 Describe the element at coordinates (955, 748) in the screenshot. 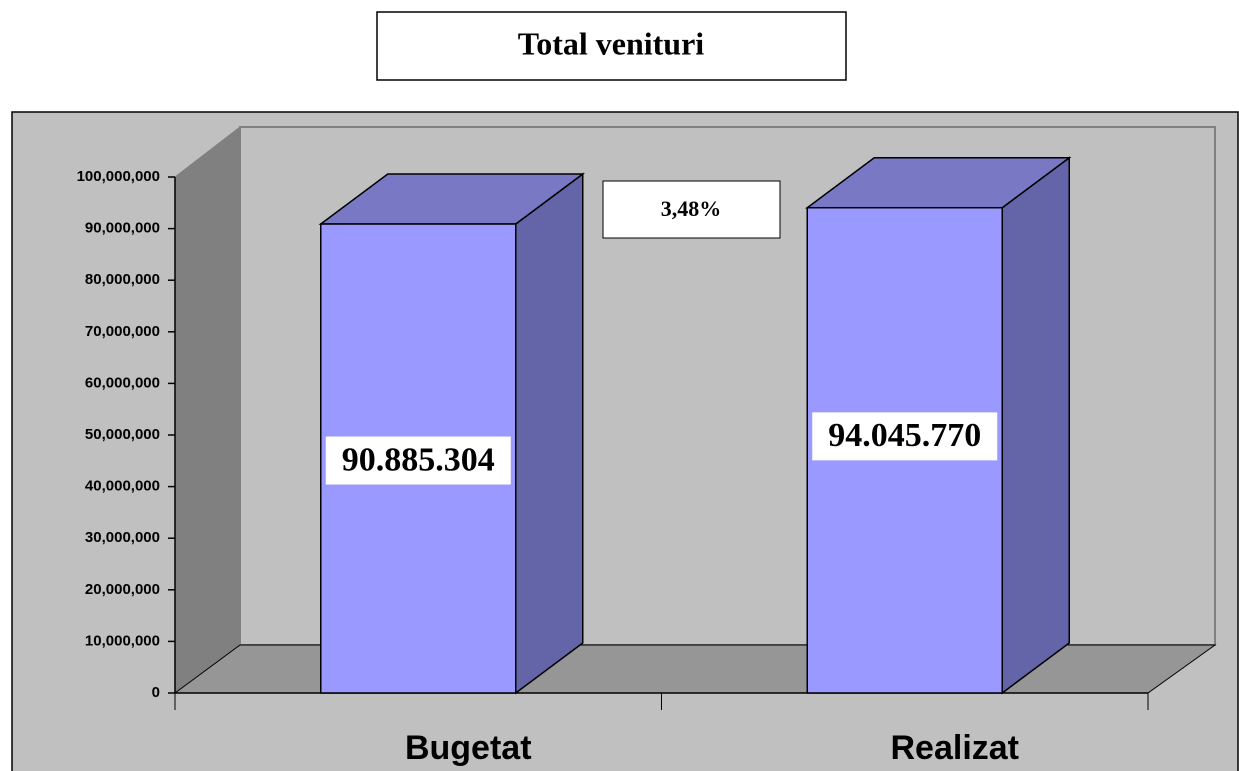

I see `x-tick-label: Realizat` at that location.